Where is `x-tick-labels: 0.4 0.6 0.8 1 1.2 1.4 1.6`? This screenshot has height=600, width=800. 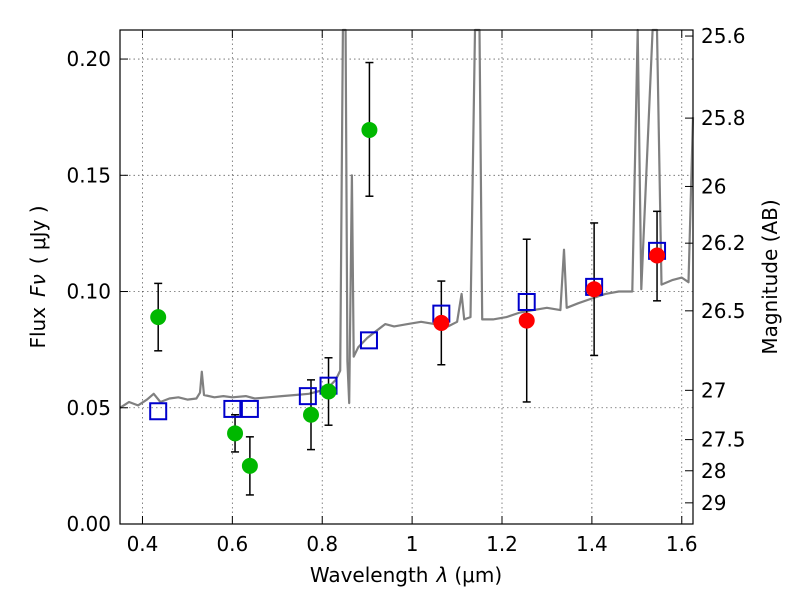 x-tick-labels: 0.4 0.6 0.8 1 1.2 1.4 1.6 is located at coordinates (412, 544).